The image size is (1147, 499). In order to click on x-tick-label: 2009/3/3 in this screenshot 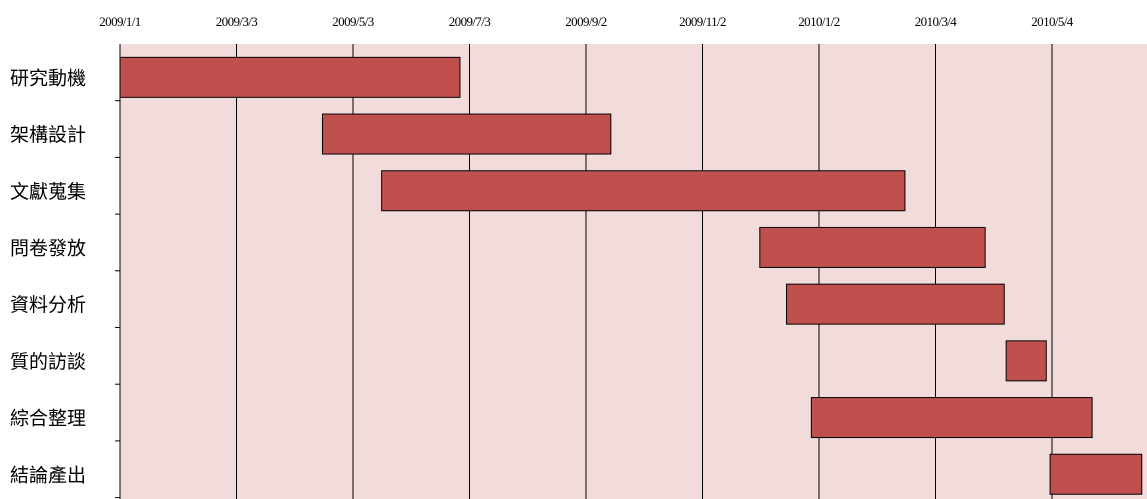, I will do `click(237, 21)`.